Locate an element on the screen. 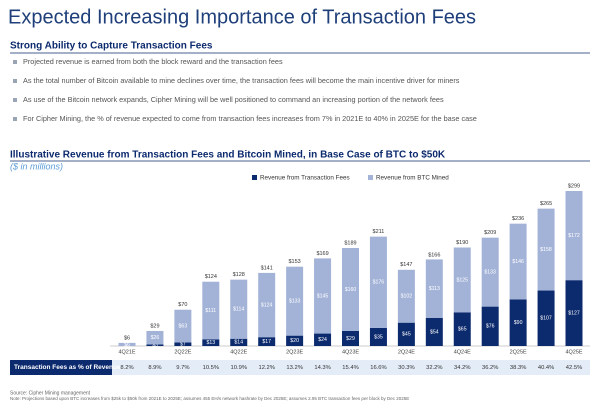 This screenshot has height=417, width=600. segment-label: $176 is located at coordinates (379, 283).